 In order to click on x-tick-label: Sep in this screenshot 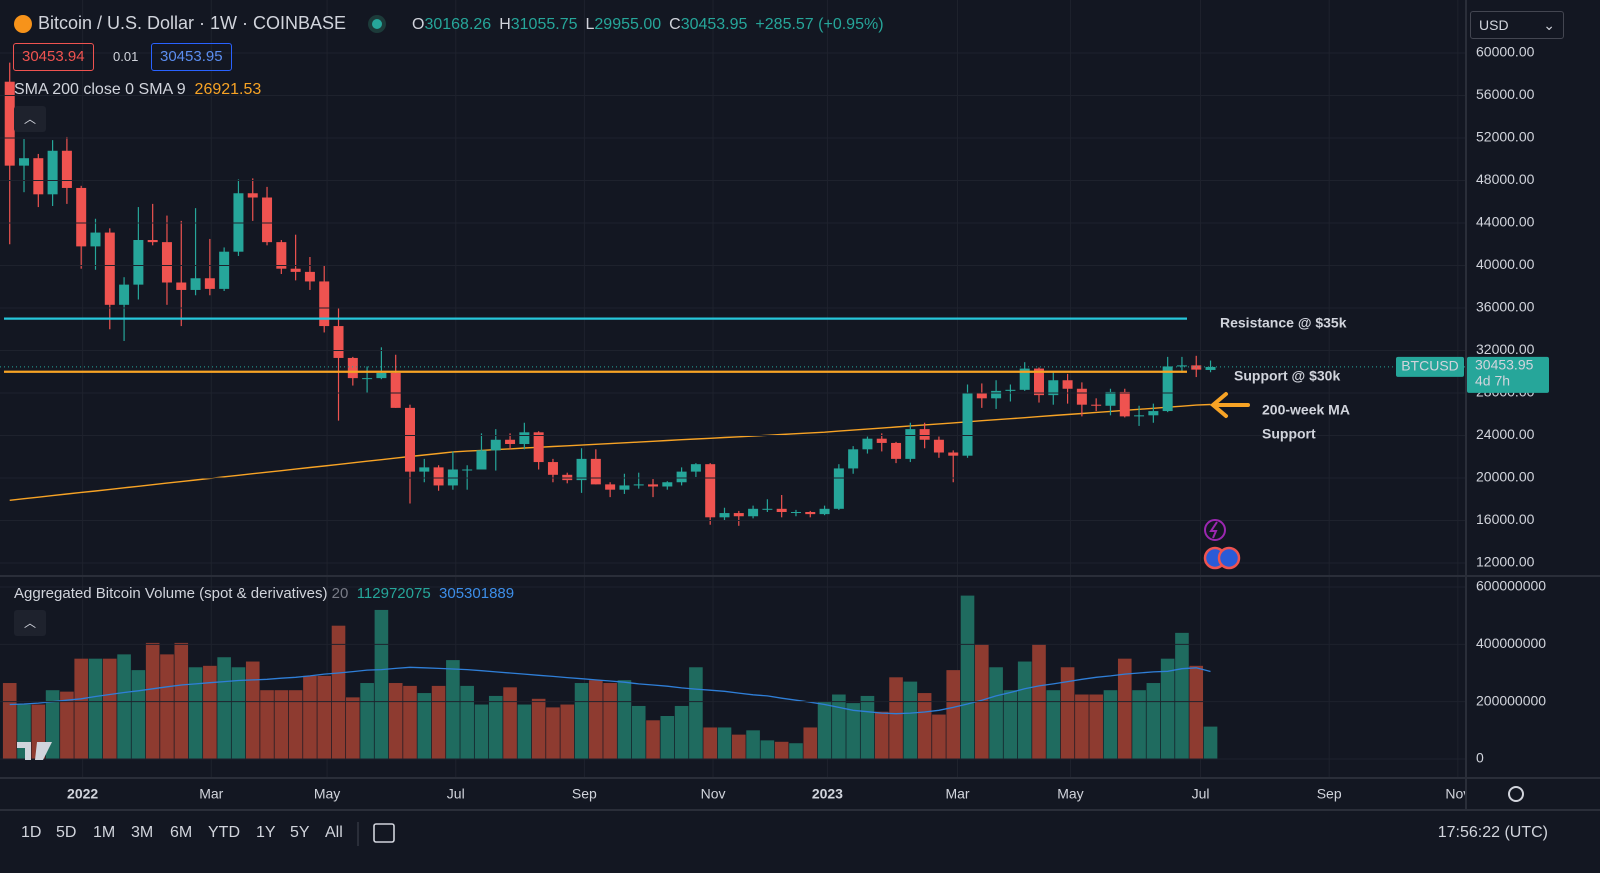, I will do `click(584, 794)`.